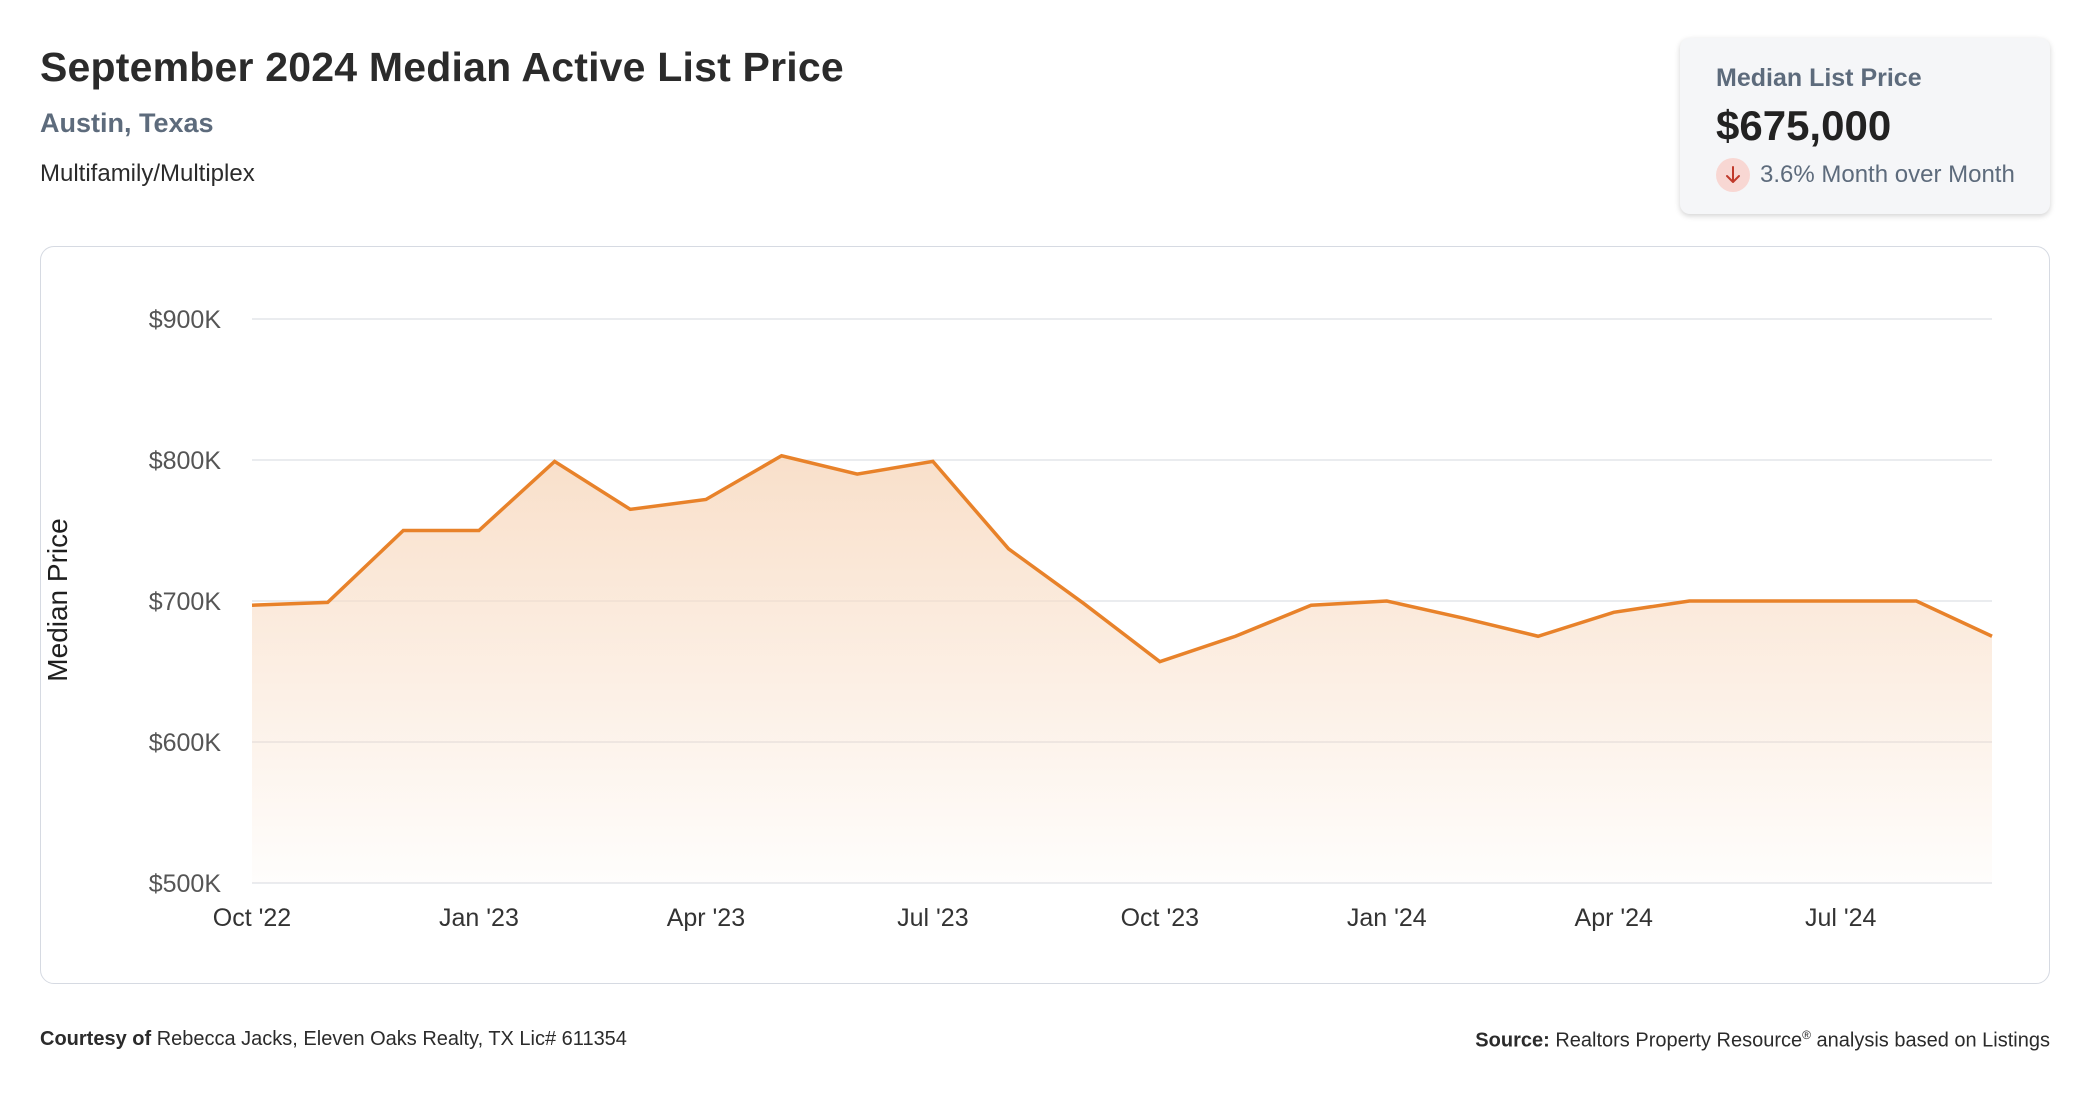 The height and width of the screenshot is (1100, 2096). I want to click on courtesy-label: Courtesy of, so click(96, 1039).